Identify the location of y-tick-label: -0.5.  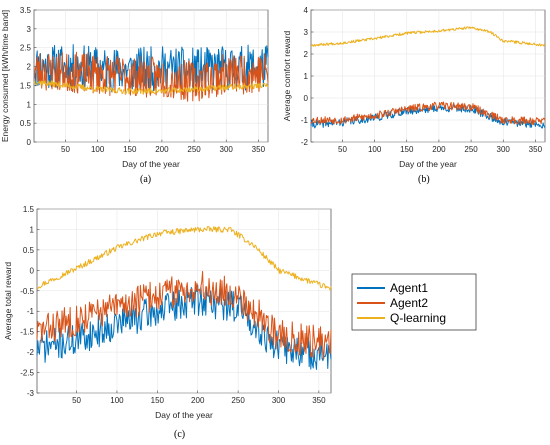
(27, 291).